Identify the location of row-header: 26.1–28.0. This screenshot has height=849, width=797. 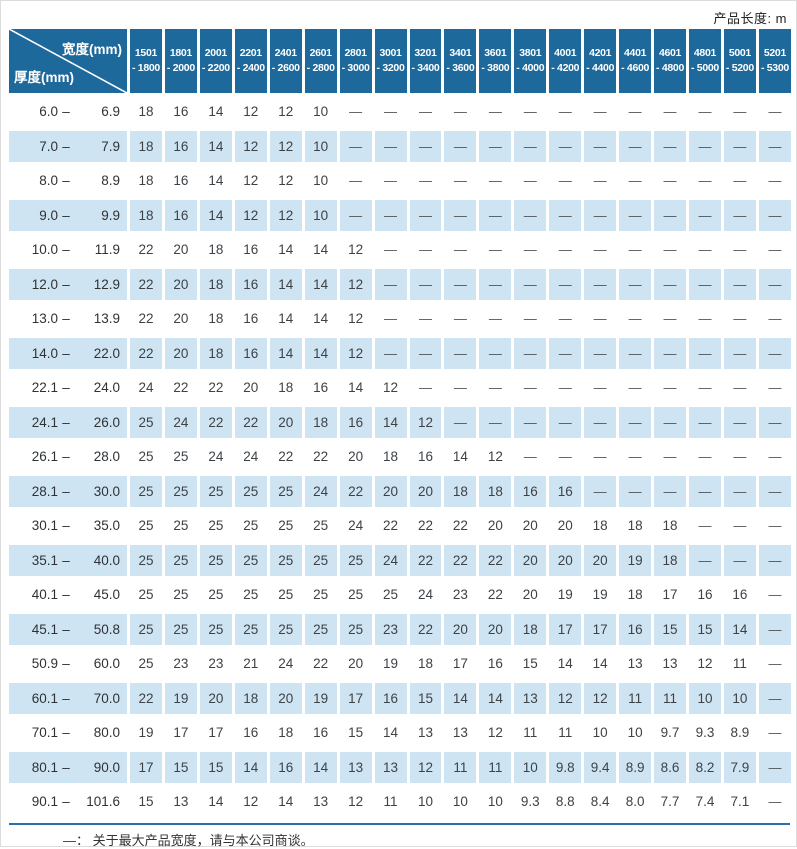
(68, 457).